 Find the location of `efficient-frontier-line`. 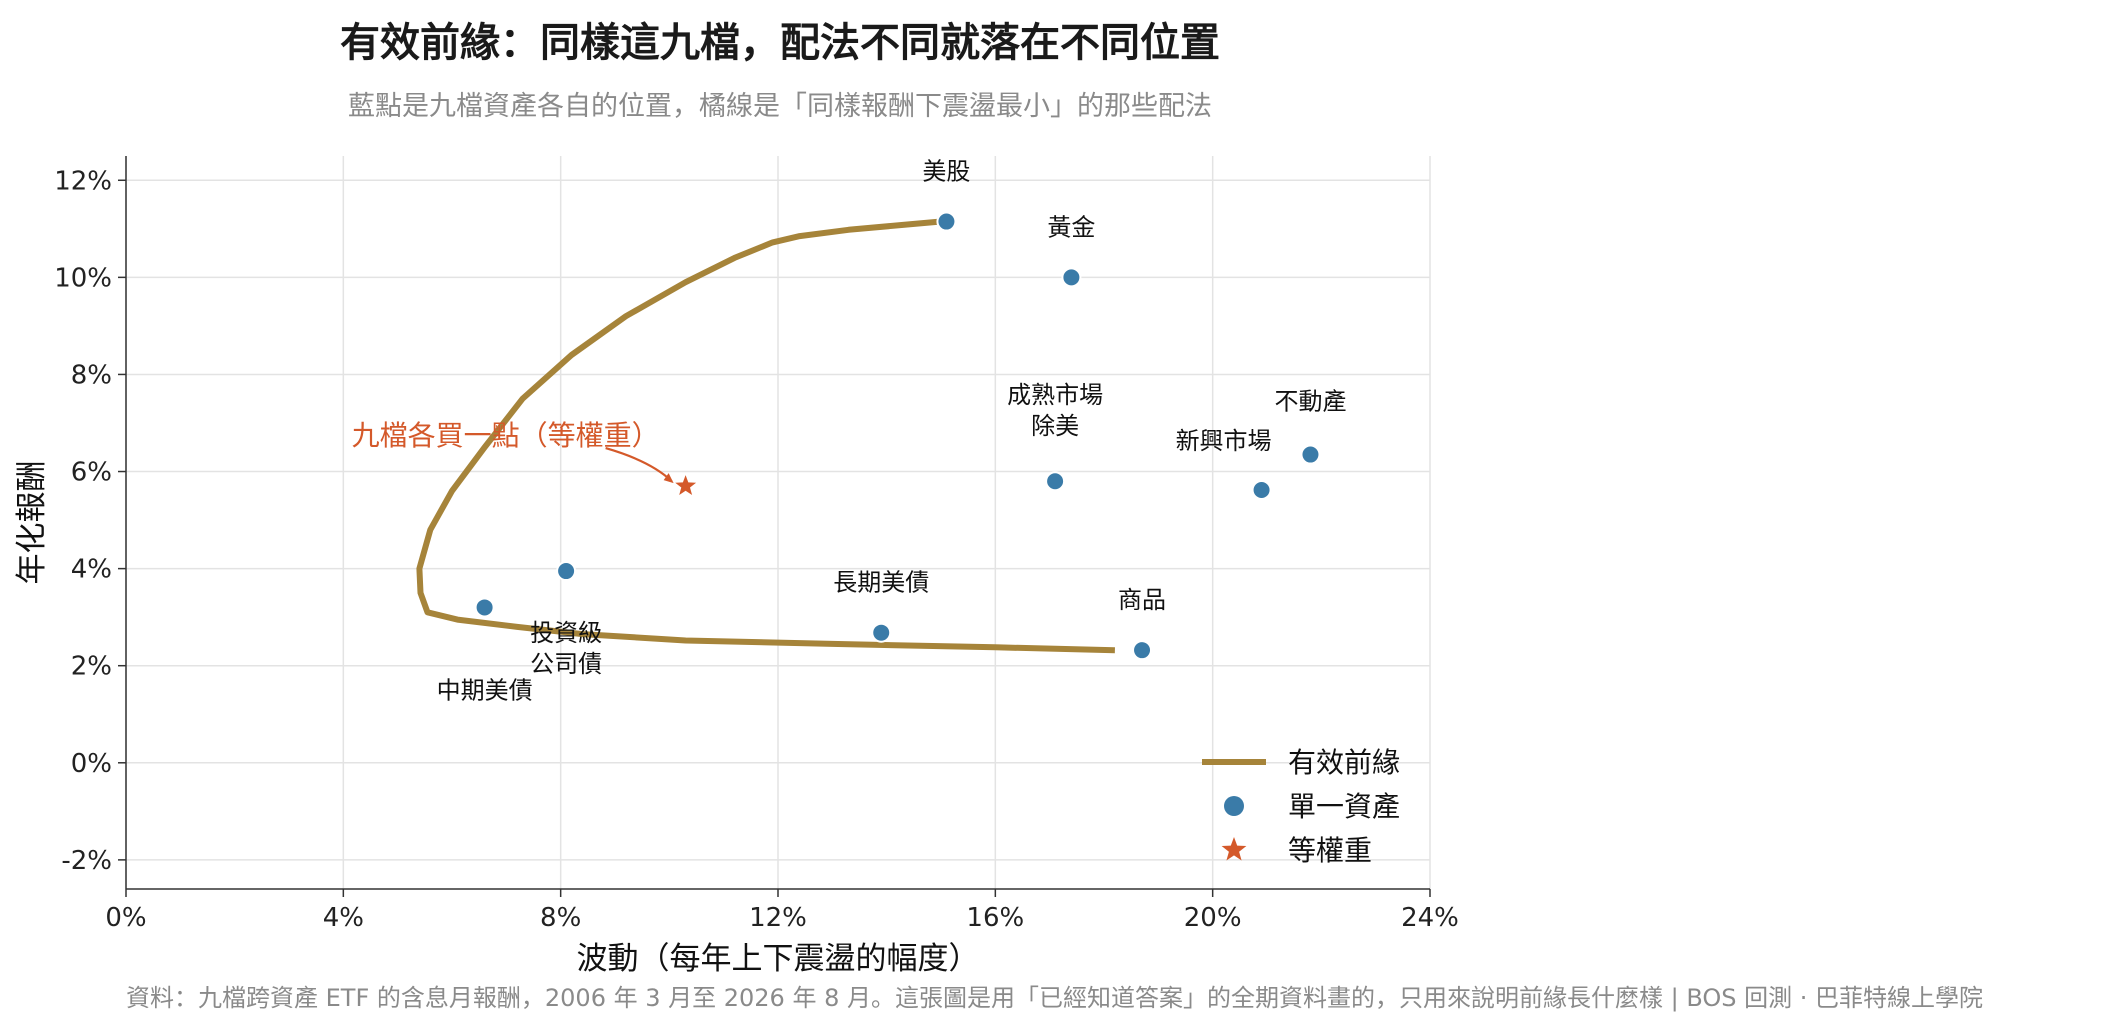

efficient-frontier-line is located at coordinates (765, 436).